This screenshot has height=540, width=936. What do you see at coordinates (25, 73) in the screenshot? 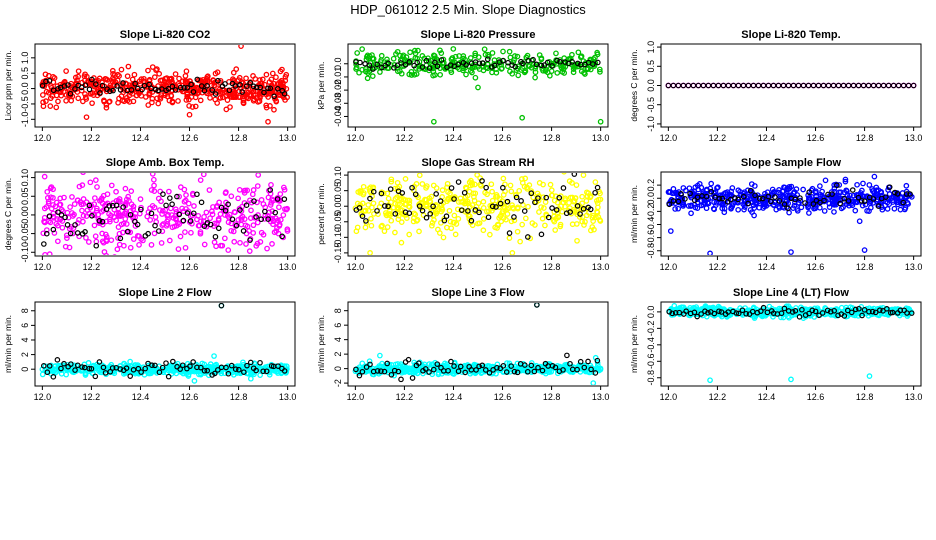
I see `y-tick-label: 0.5` at bounding box center [25, 73].